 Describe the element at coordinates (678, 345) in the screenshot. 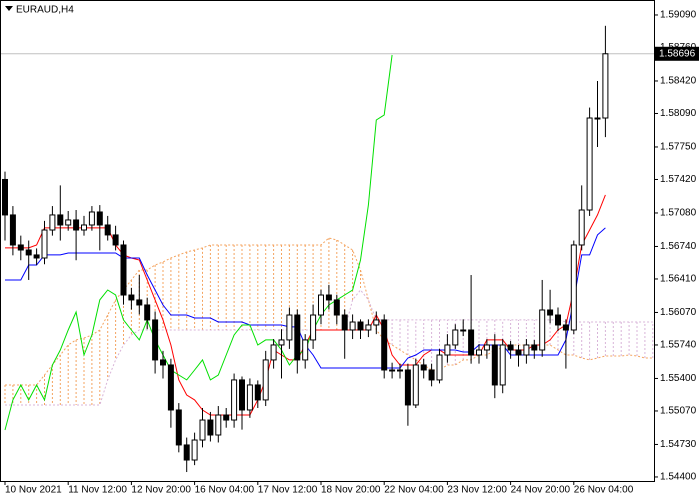

I see `y-tick-label: 1.55740` at that location.